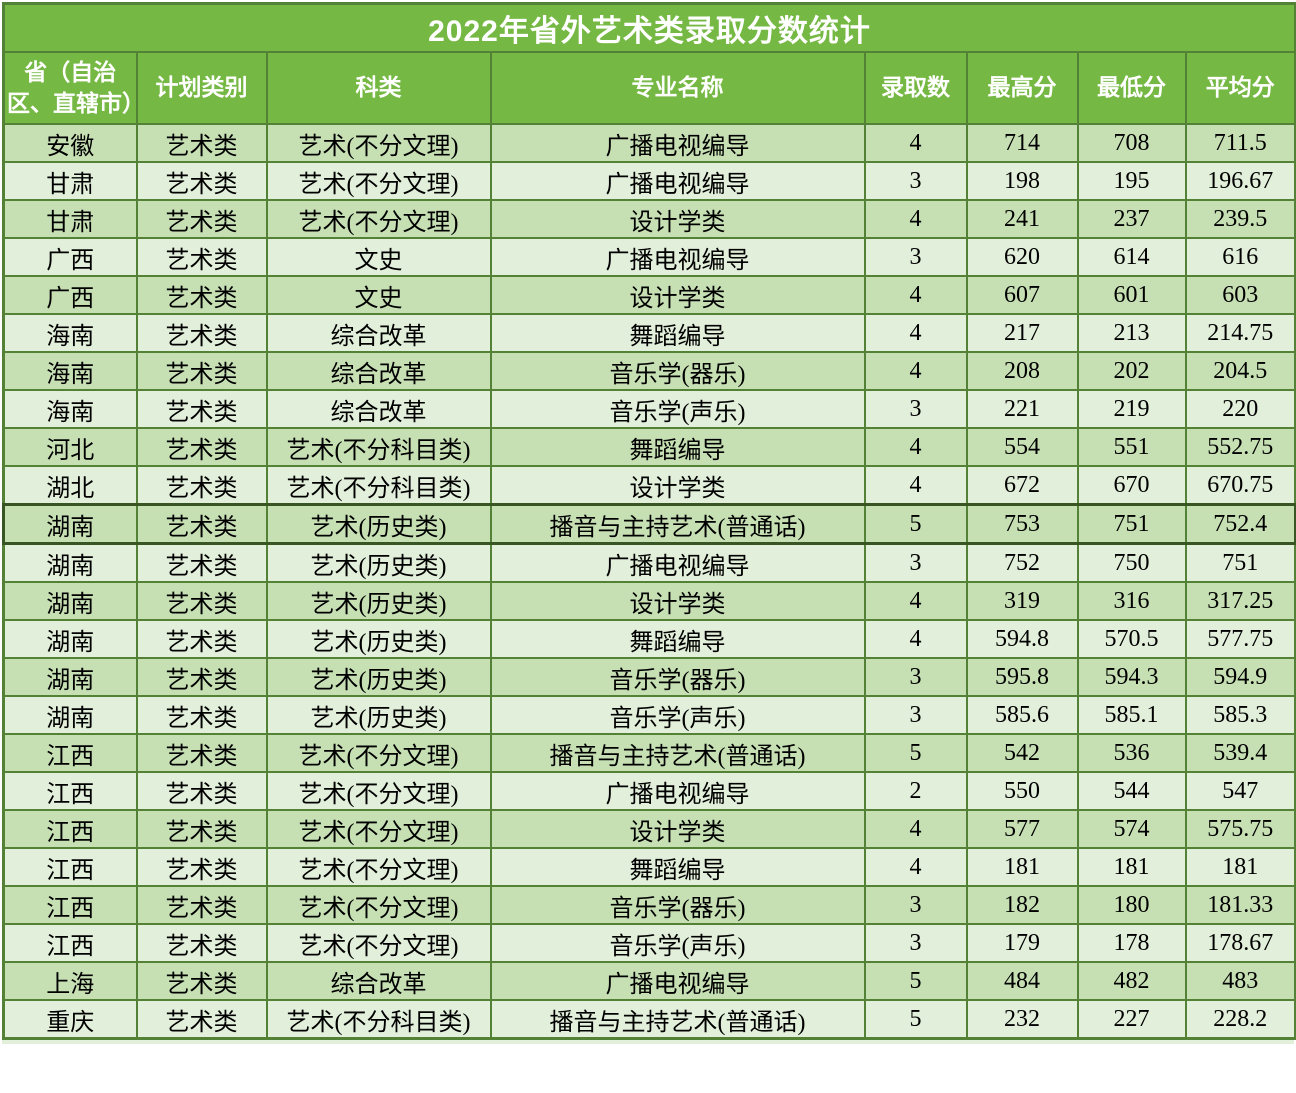 Image resolution: width=1296 pixels, height=1093 pixels. I want to click on cell: 178.67, so click(1240, 943).